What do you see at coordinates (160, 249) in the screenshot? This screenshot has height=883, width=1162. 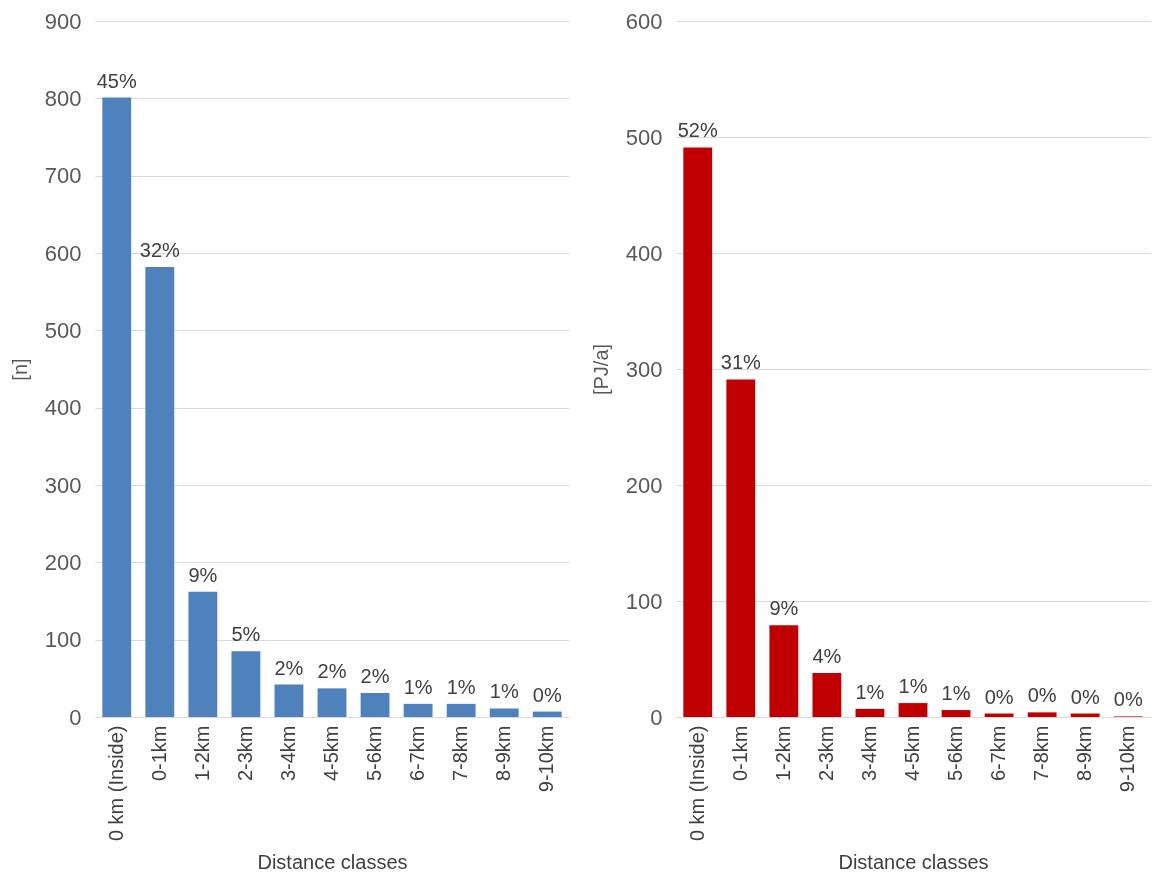 I see `annotation: 32%` at bounding box center [160, 249].